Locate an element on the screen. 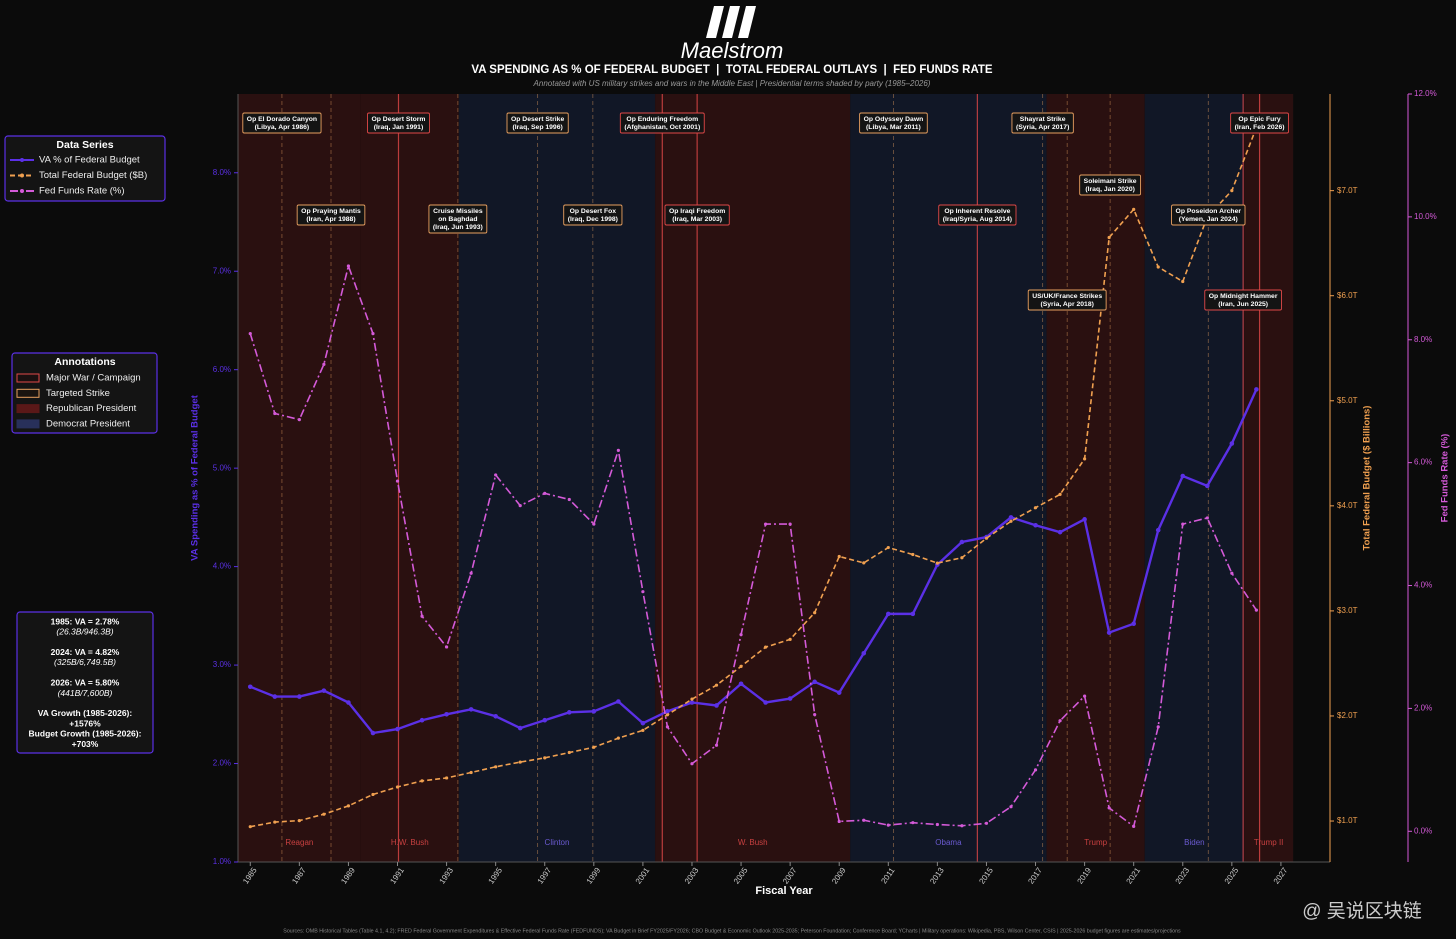  event-text: Op Midnight Hammer is located at coordinates (1243, 296).